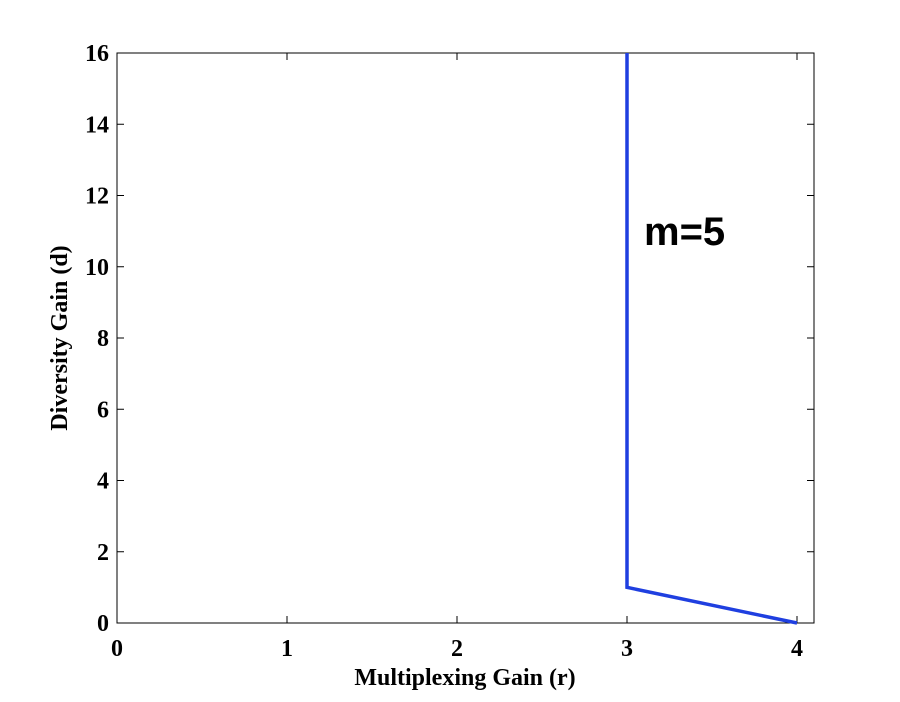 Image resolution: width=900 pixels, height=702 pixels. What do you see at coordinates (103, 482) in the screenshot?
I see `y-tick-label: 4` at bounding box center [103, 482].